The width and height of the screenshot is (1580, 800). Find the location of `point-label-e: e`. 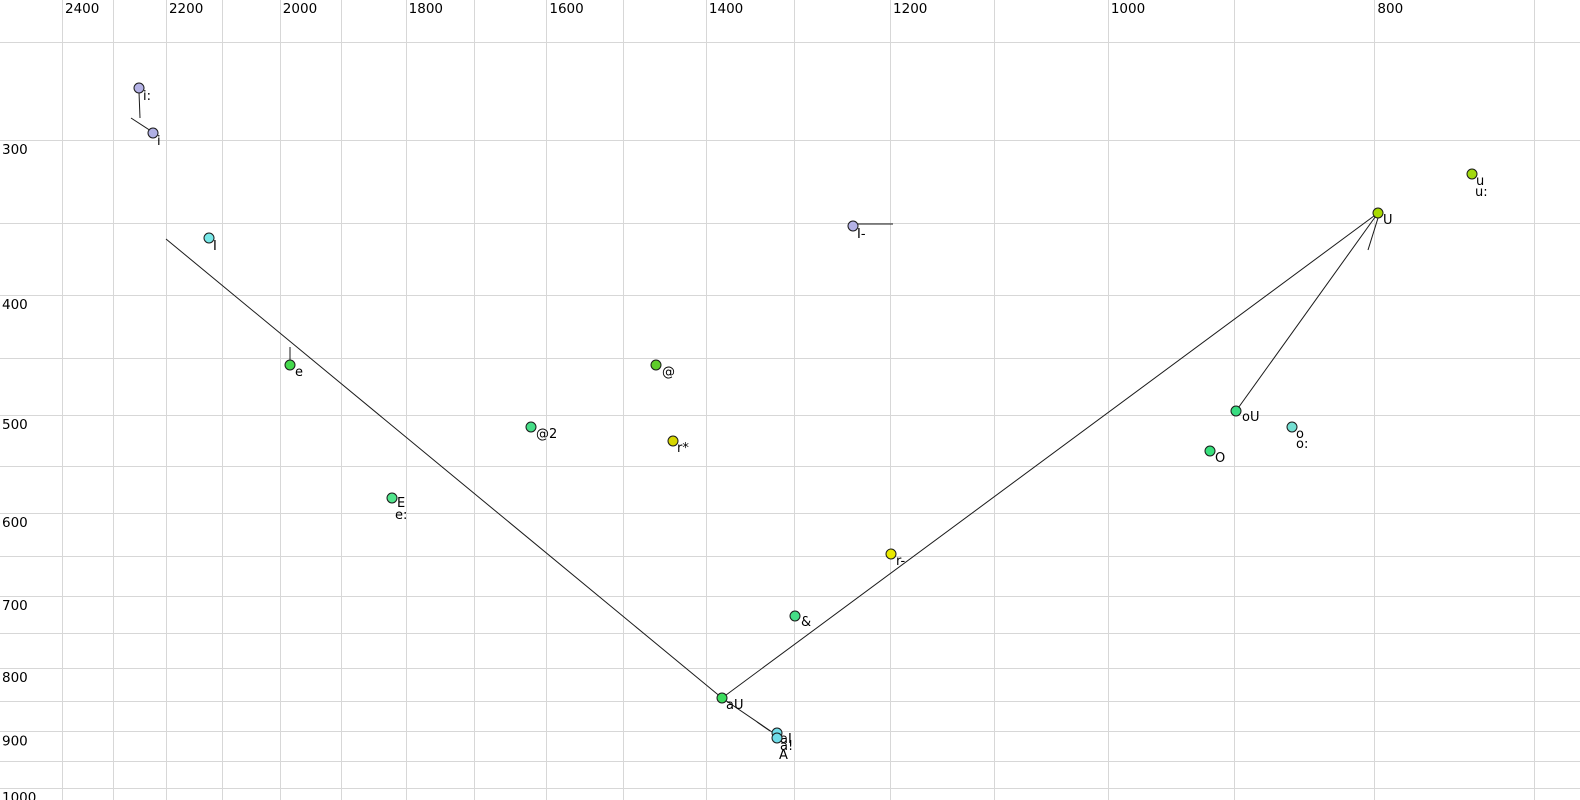

point-label-e: e is located at coordinates (299, 372).